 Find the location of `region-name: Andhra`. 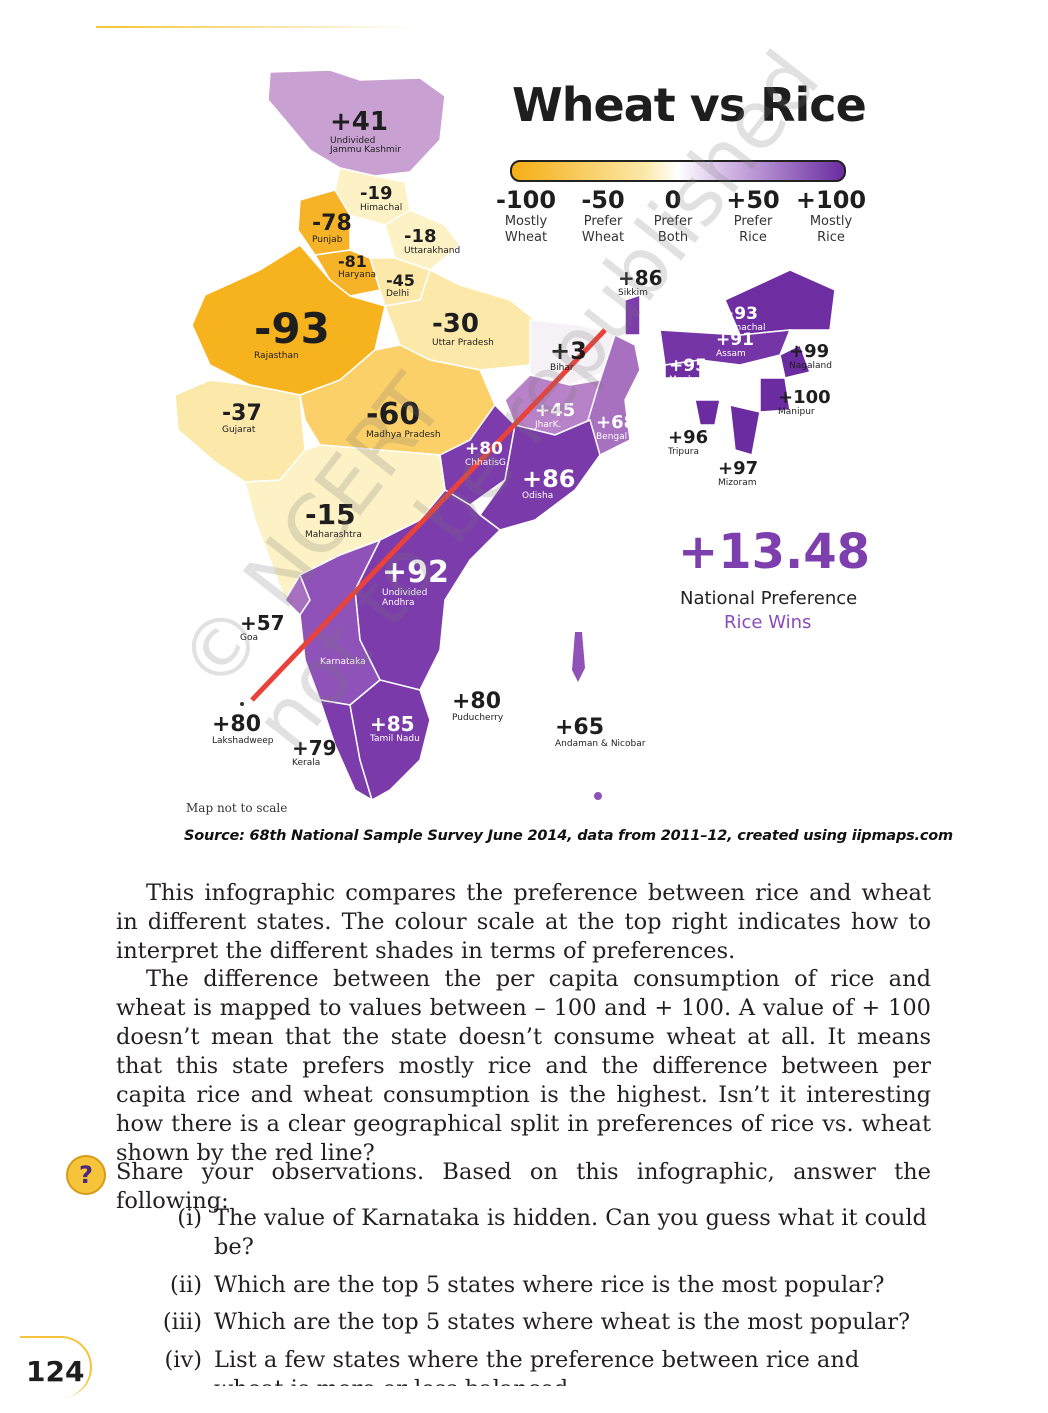

region-name: Andhra is located at coordinates (398, 602).